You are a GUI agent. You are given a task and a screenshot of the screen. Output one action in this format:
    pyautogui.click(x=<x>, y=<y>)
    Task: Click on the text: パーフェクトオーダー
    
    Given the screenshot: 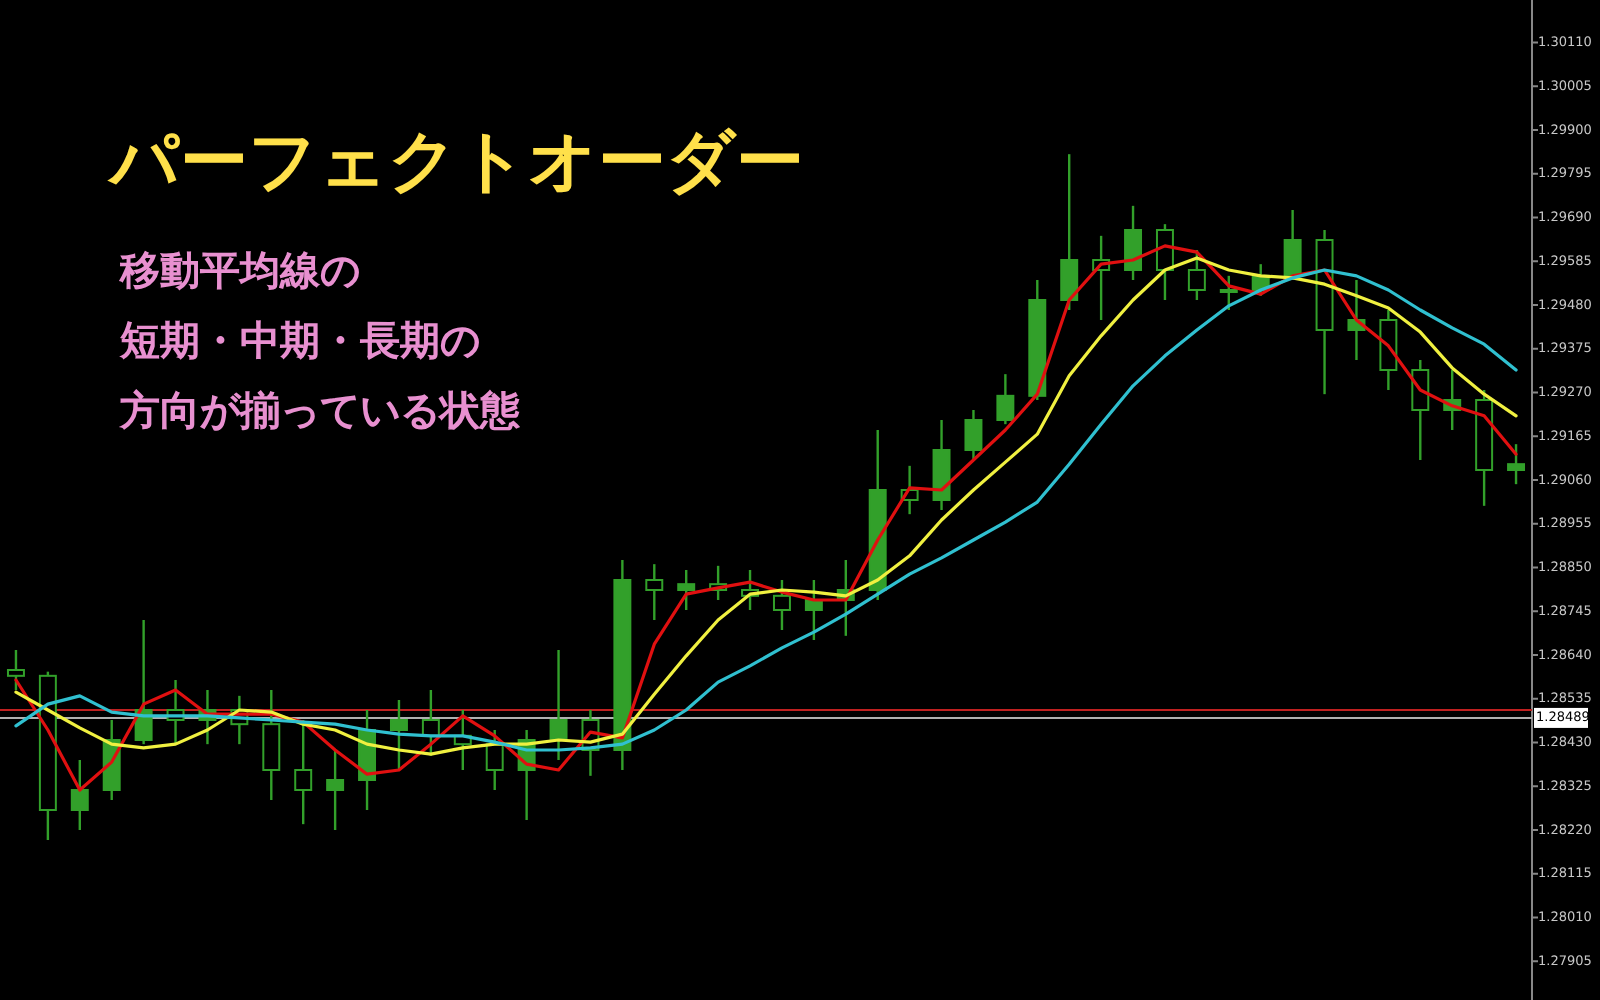 What is the action you would take?
    pyautogui.click(x=455, y=162)
    